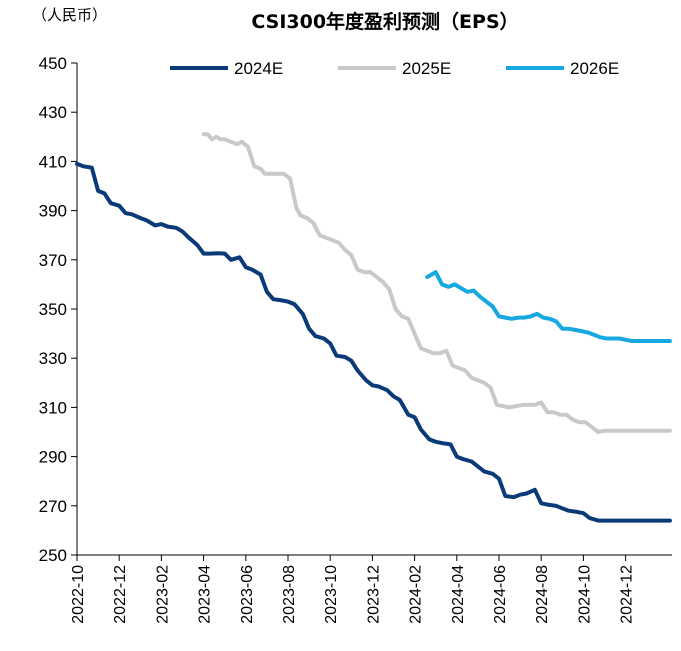 The width and height of the screenshot is (681, 651). What do you see at coordinates (289, 594) in the screenshot?
I see `x-tick-label: 2023-08` at bounding box center [289, 594].